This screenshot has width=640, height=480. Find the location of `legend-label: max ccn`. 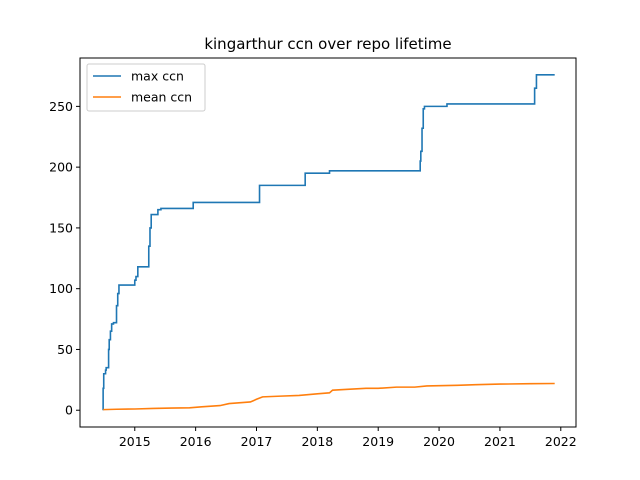

legend-label: max ccn is located at coordinates (157, 76).